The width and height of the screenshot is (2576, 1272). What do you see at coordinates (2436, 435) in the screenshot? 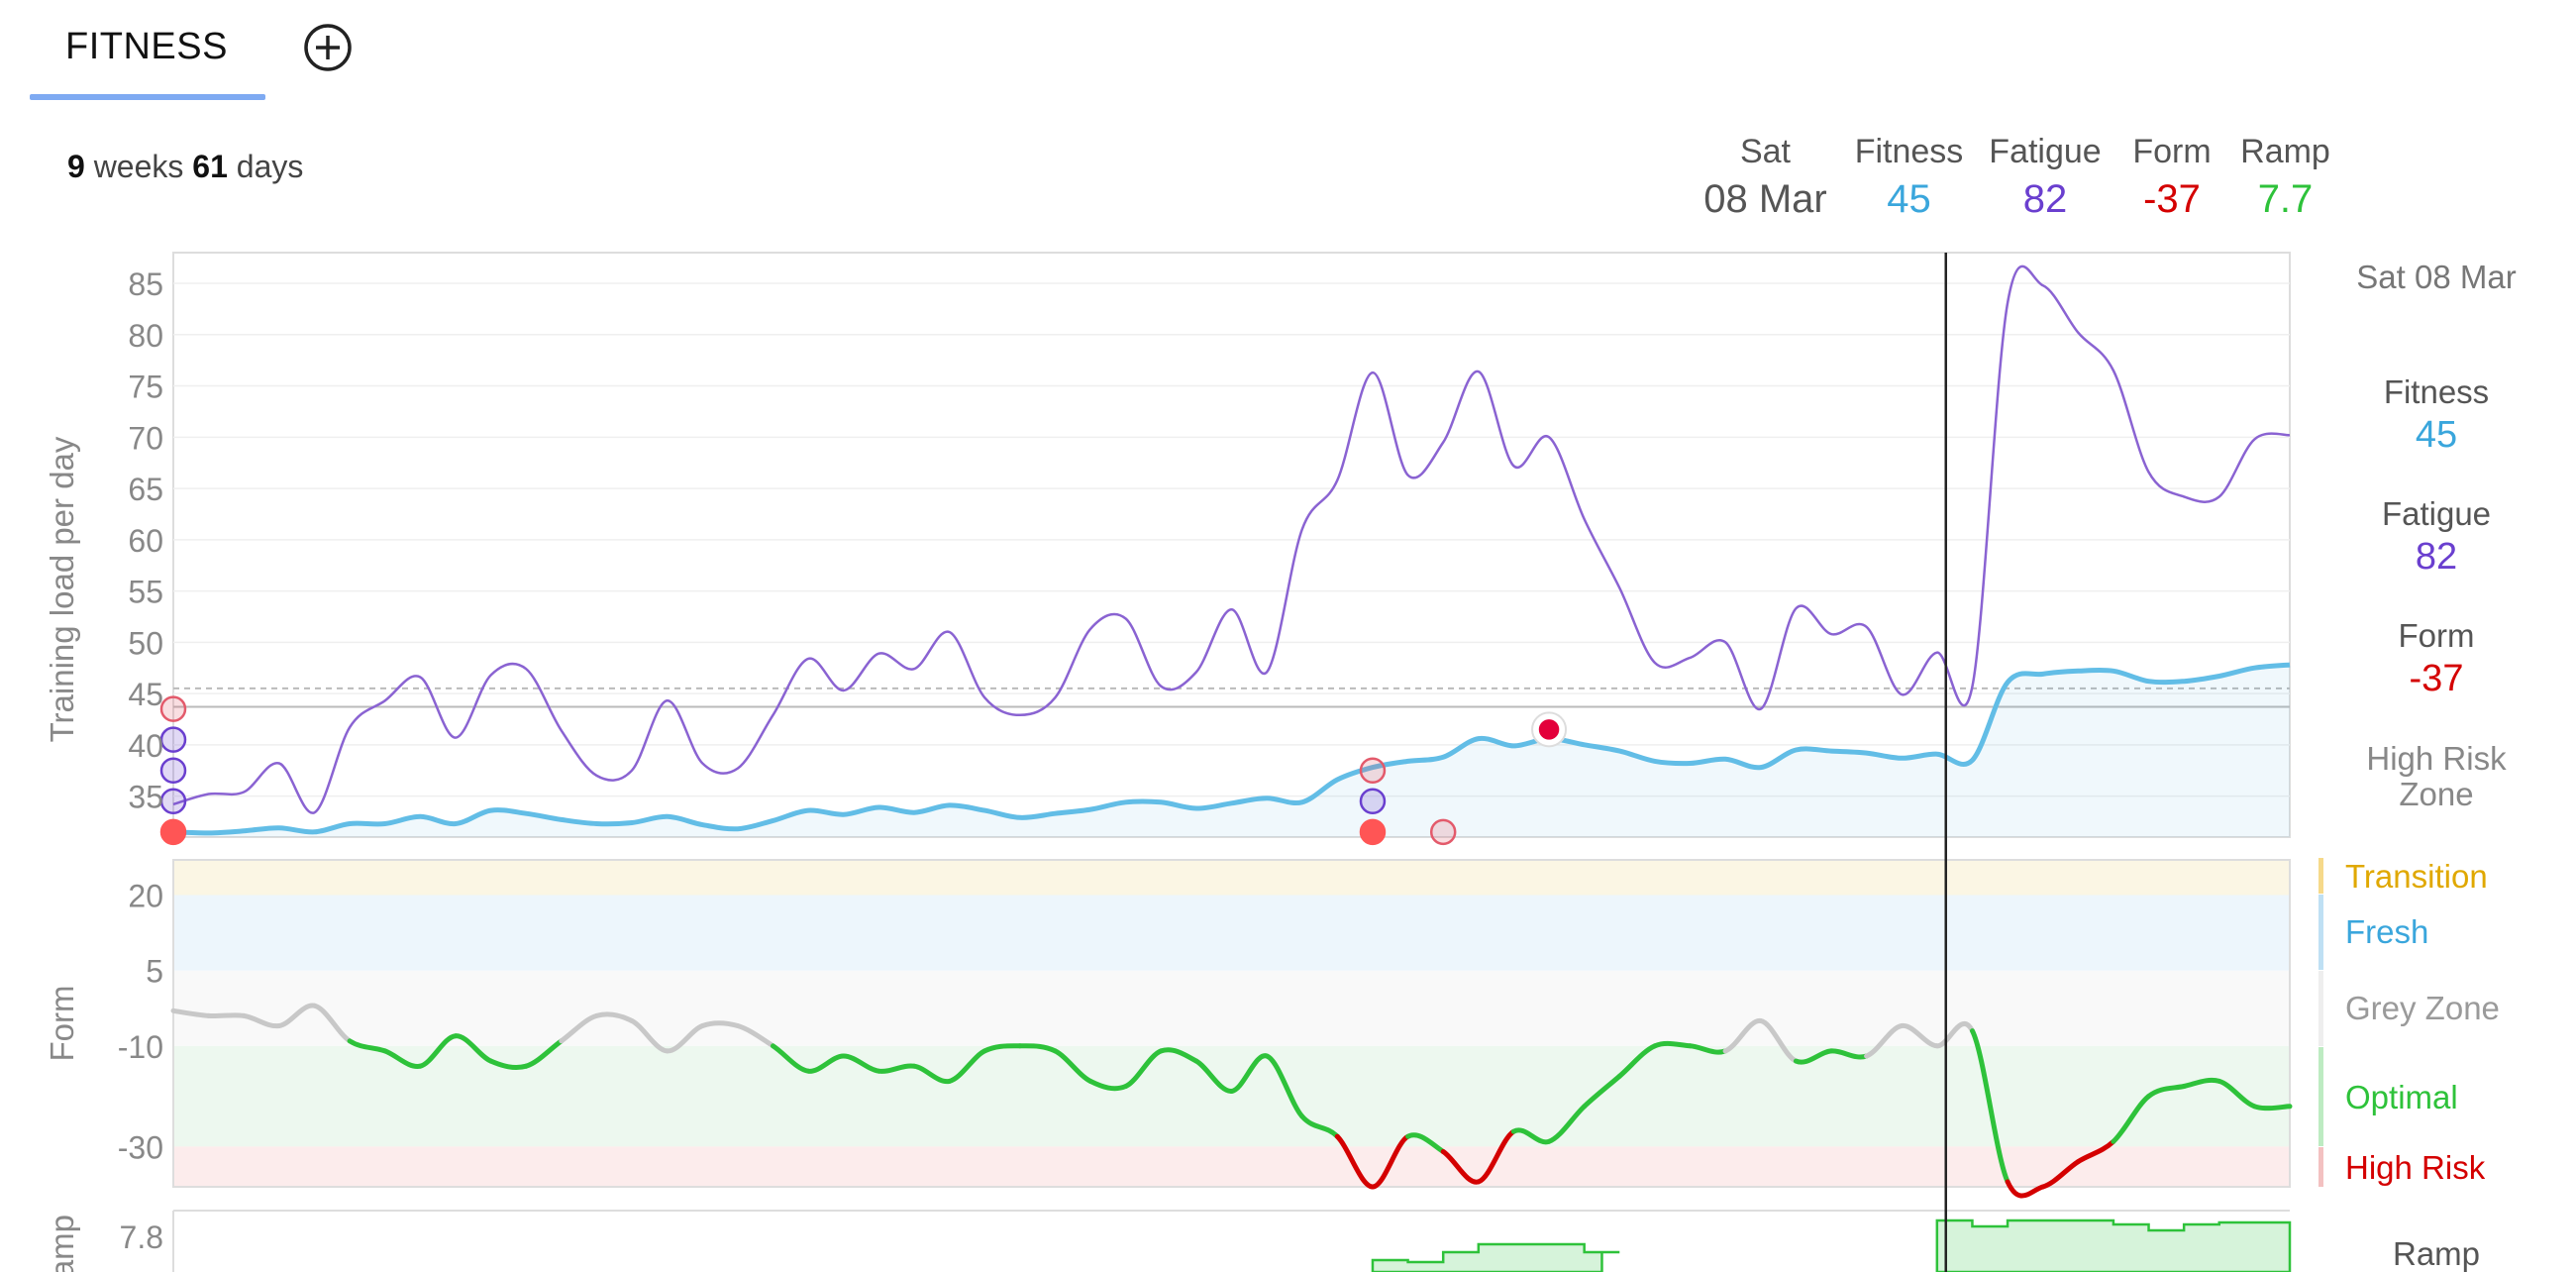
I see `side-fitness-value: 45` at bounding box center [2436, 435].